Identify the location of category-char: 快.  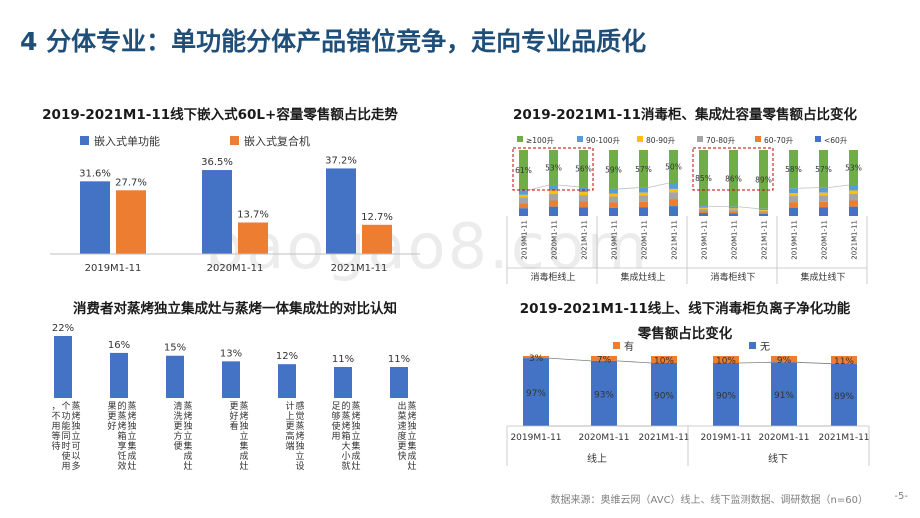
(401, 456).